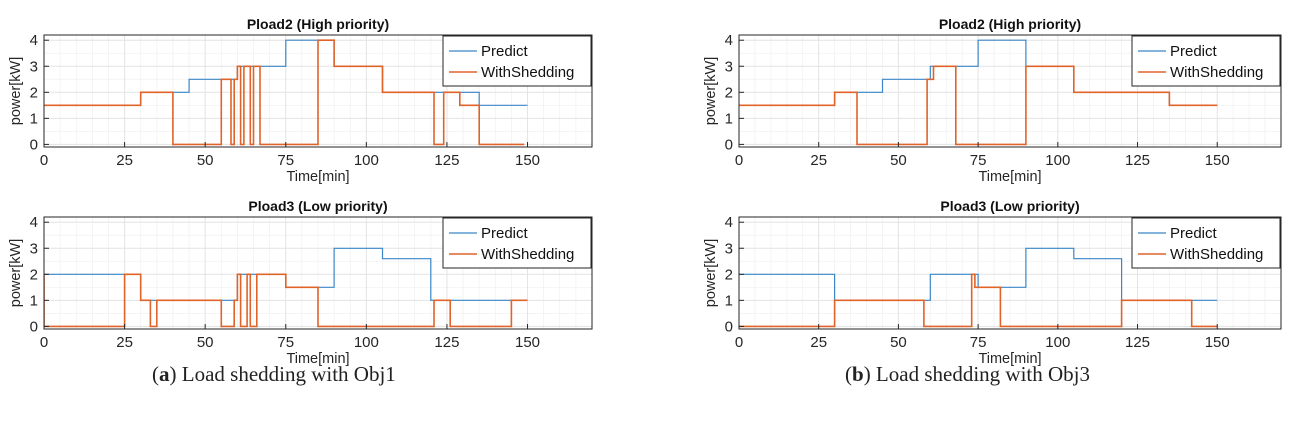 The height and width of the screenshot is (430, 1290). What do you see at coordinates (274, 374) in the screenshot?
I see `caption-a: (a) Load shedding with Obj1` at bounding box center [274, 374].